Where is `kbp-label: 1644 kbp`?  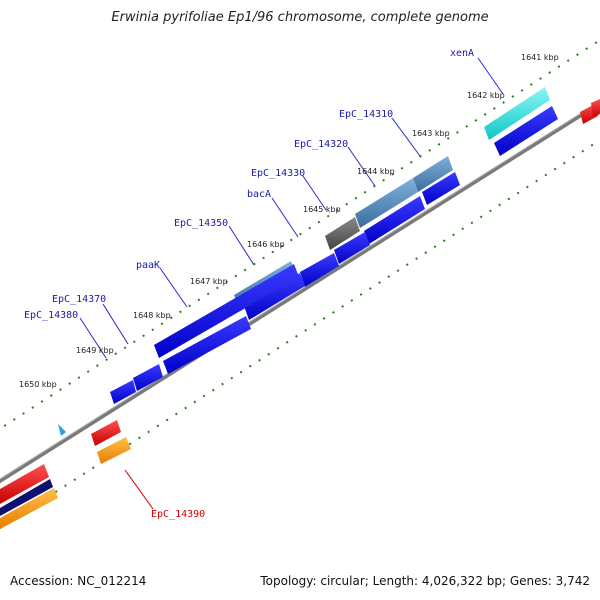
kbp-label: 1644 kbp is located at coordinates (376, 171).